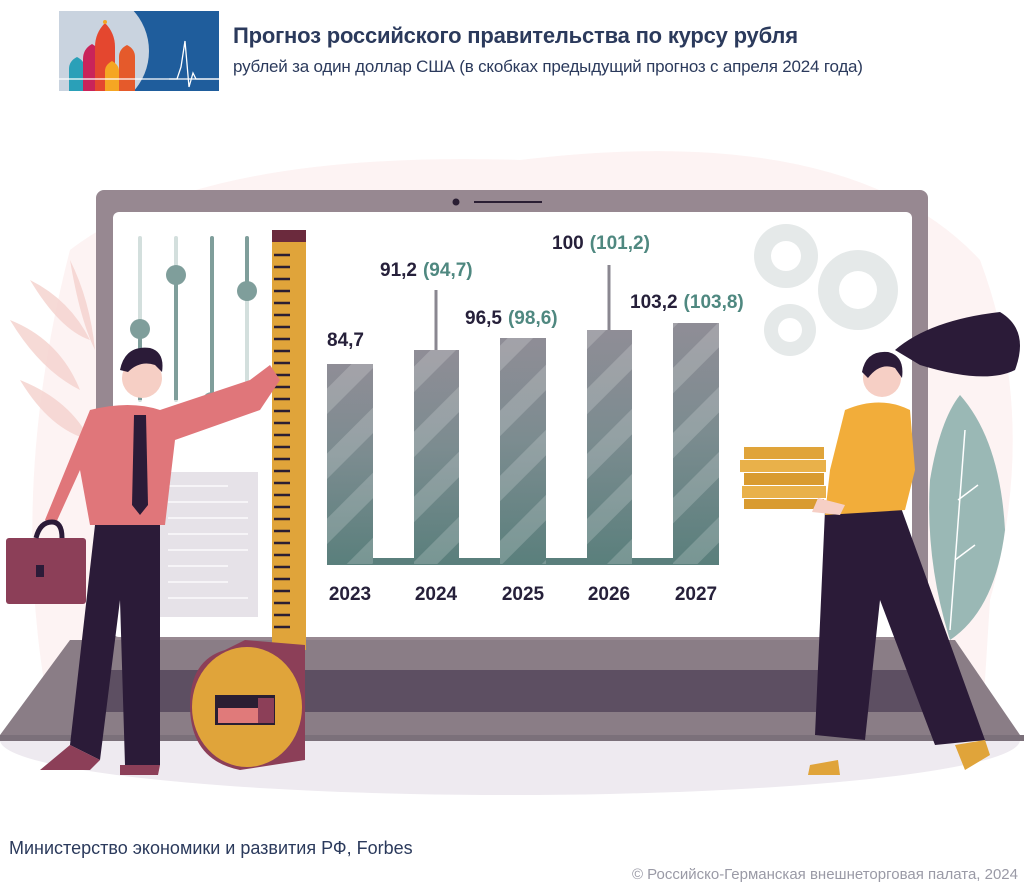 The height and width of the screenshot is (893, 1024). I want to click on bar-value-2025: 96,5 (98,6), so click(511, 319).